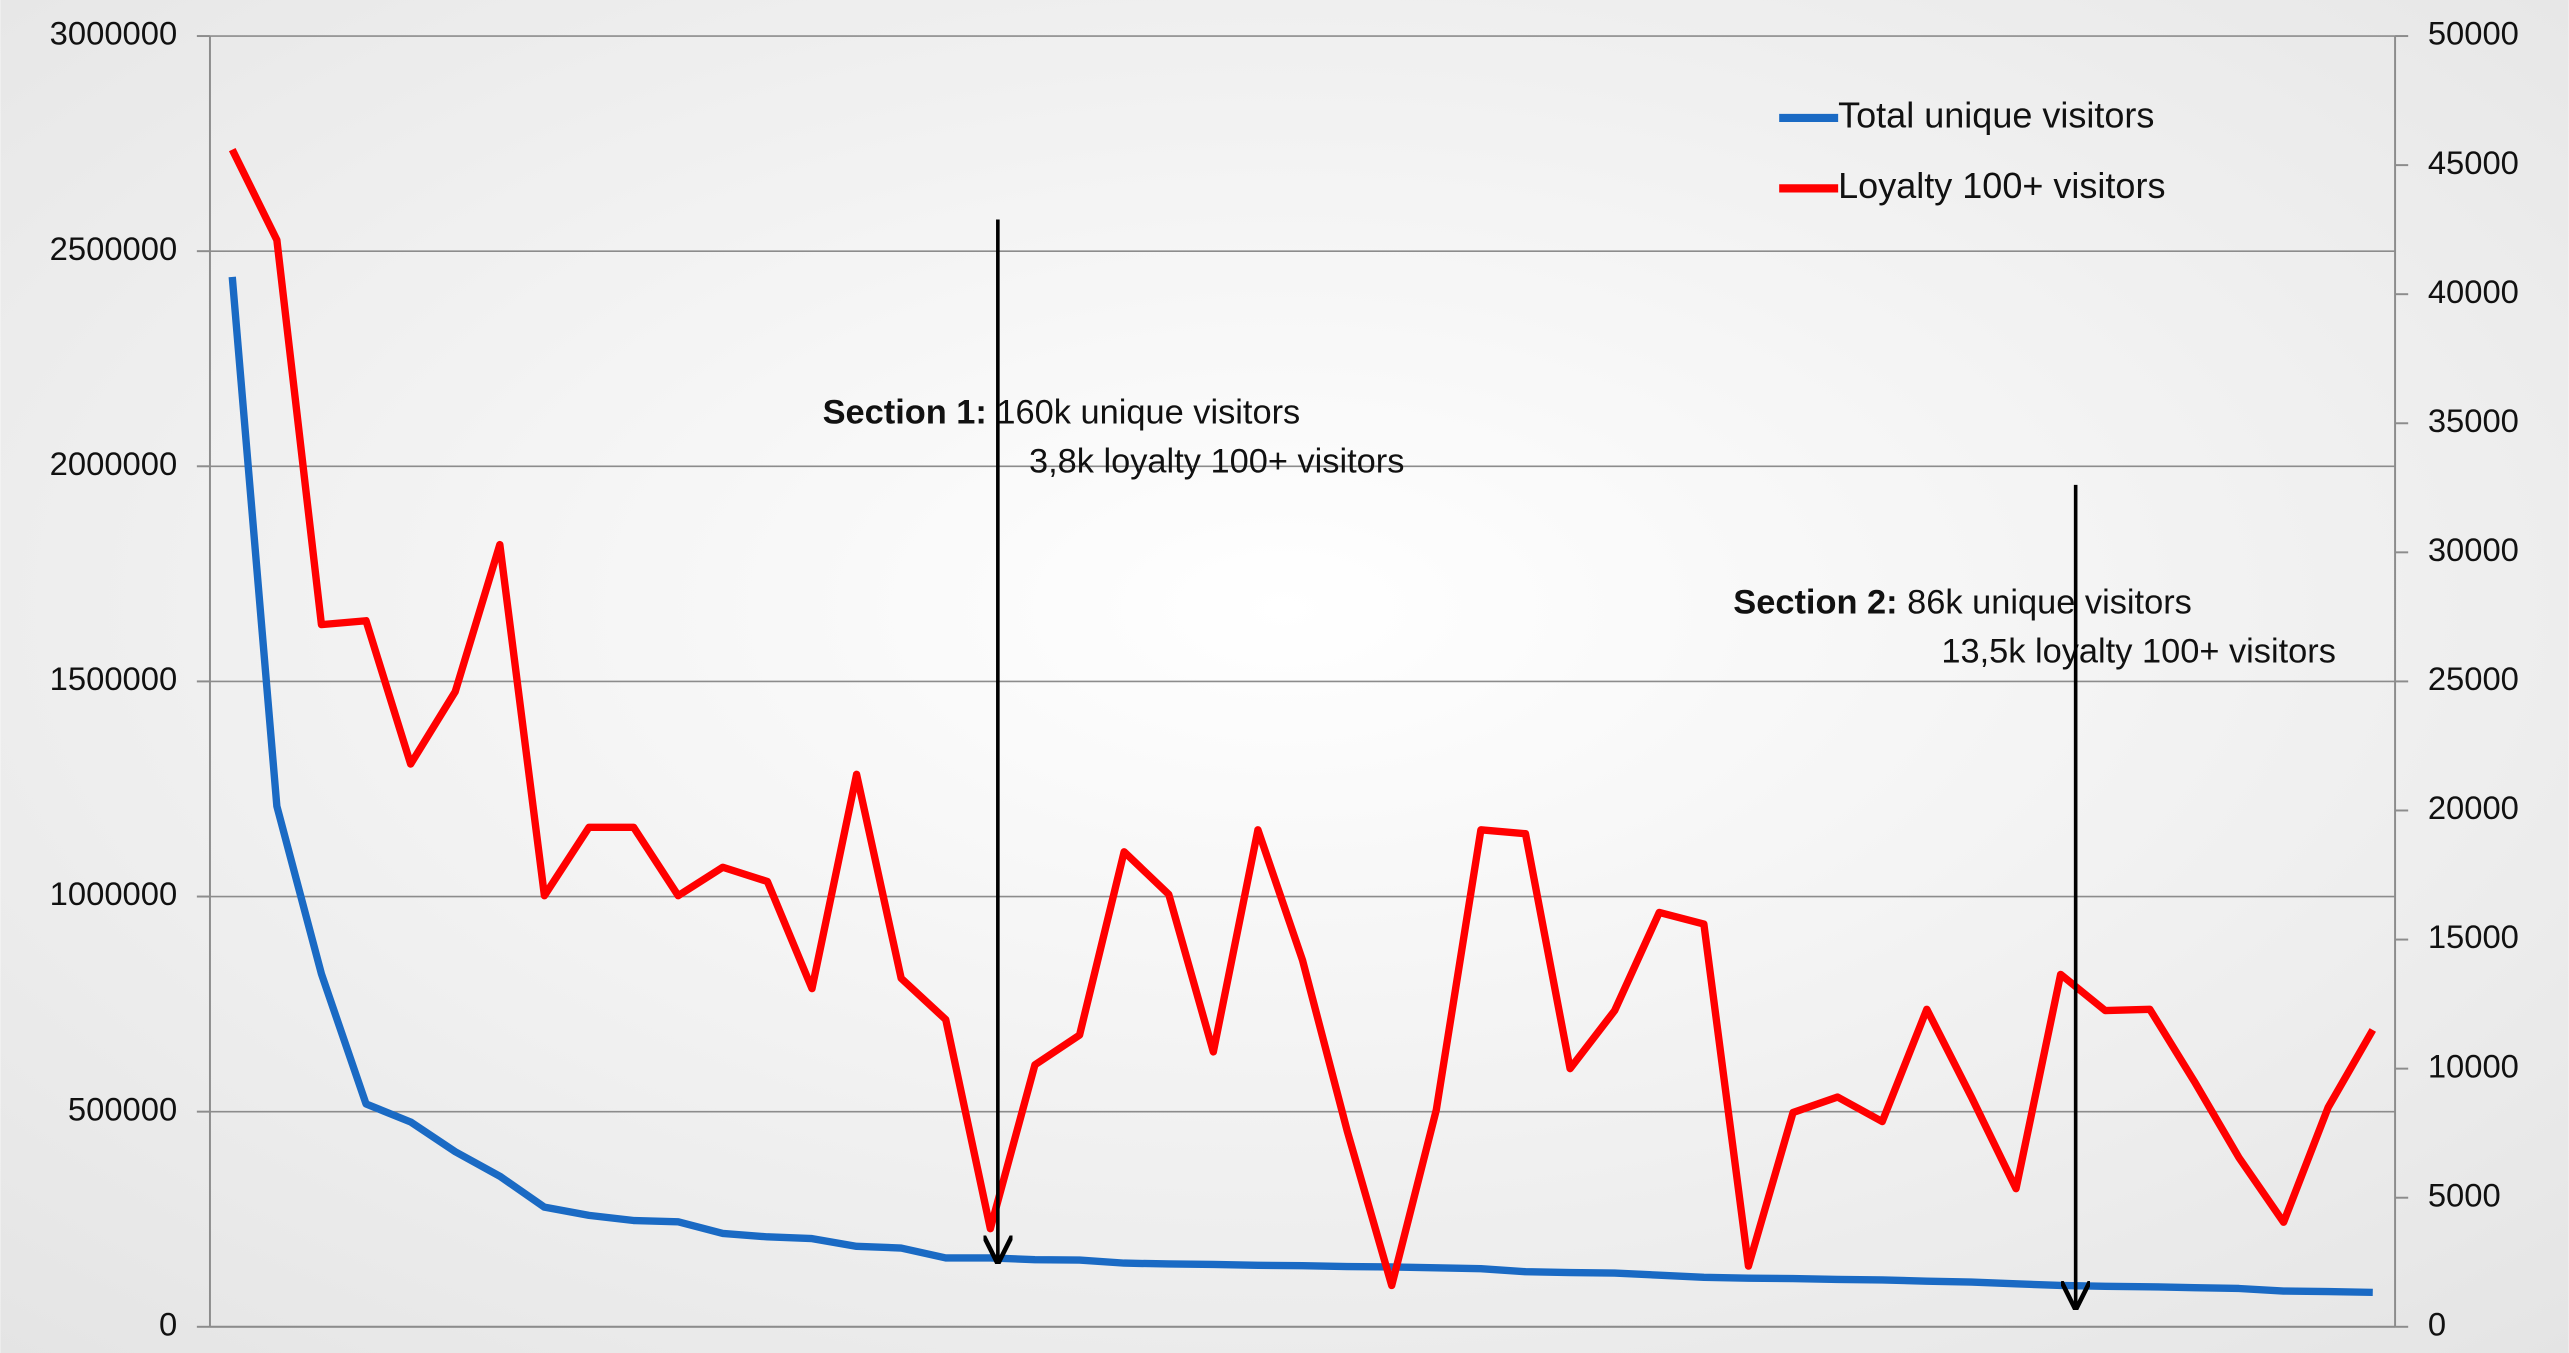 This screenshot has width=2569, height=1353. I want to click on annotation-text: 86k unique visitors, so click(2045, 603).